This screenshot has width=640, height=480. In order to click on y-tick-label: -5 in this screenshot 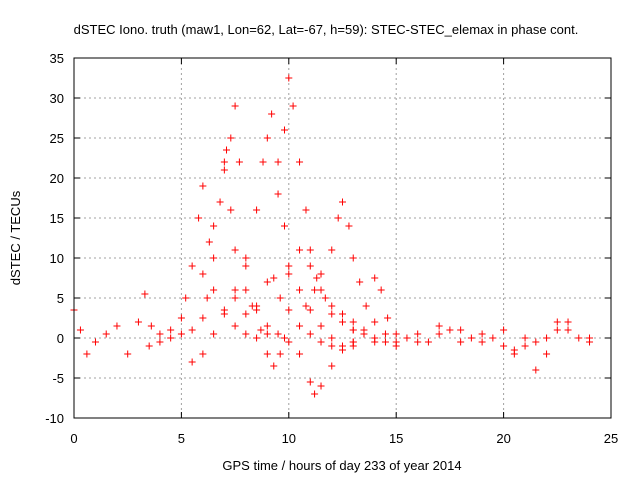, I will do `click(58, 378)`.